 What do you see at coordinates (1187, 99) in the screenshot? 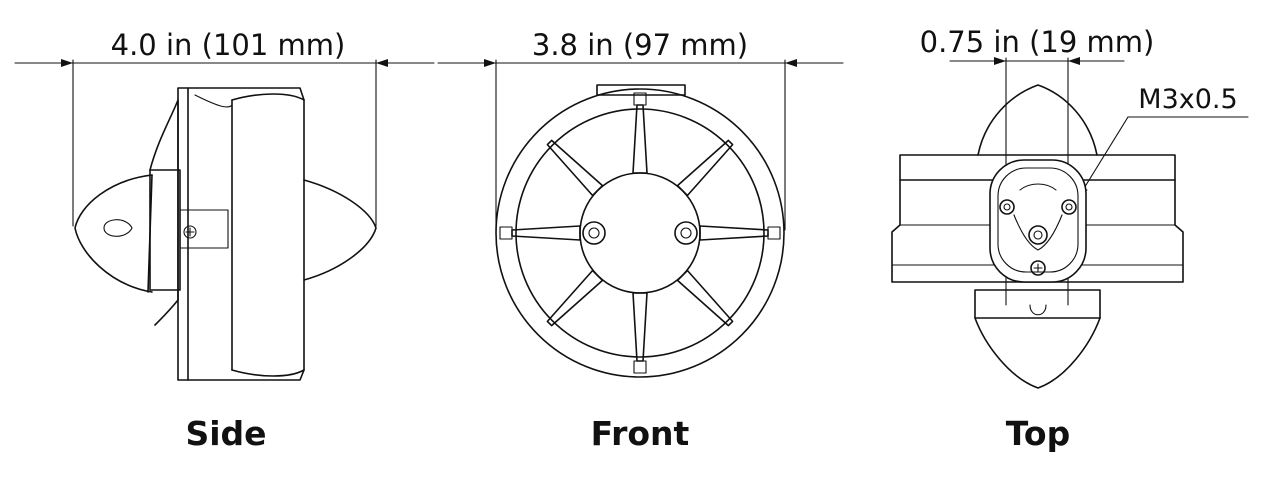
I see `thread-note: M3x0.5` at bounding box center [1187, 99].